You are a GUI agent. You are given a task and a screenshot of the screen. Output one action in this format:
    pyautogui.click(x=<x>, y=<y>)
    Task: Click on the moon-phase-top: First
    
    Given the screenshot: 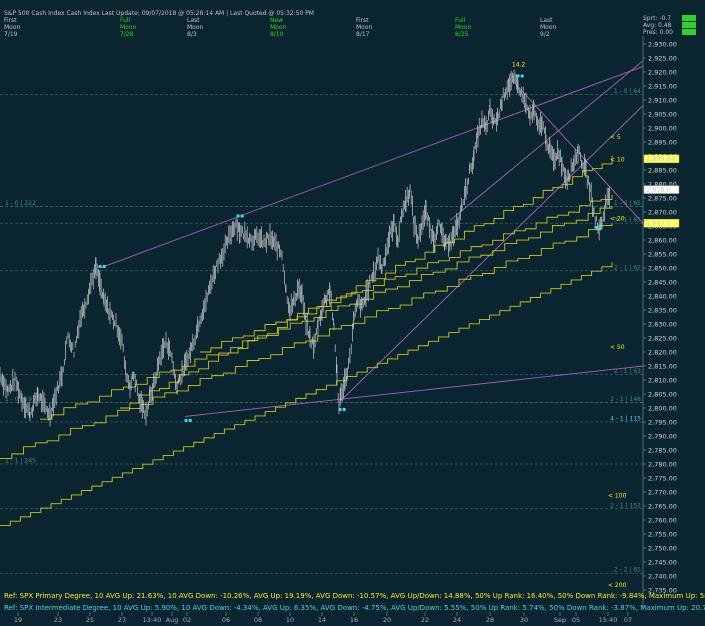 What is the action you would take?
    pyautogui.click(x=10, y=20)
    